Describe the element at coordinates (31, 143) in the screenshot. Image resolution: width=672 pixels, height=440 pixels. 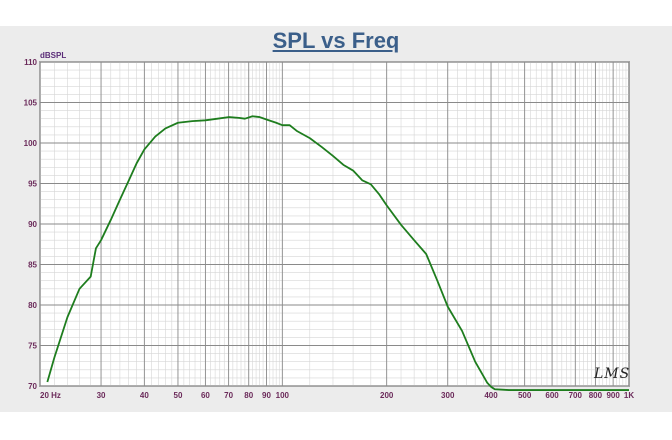
I see `y-tick-label: 100` at that location.